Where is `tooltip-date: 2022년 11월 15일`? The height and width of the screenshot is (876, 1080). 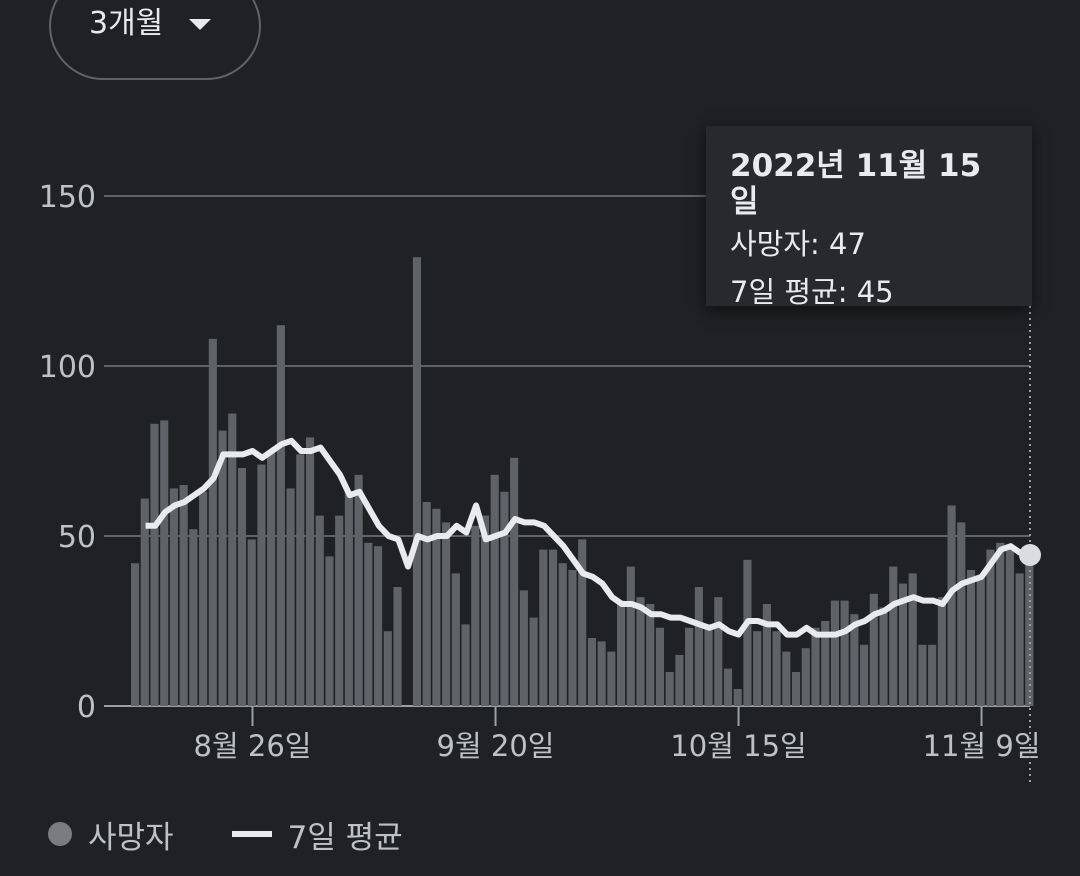 tooltip-date: 2022년 11월 15일 is located at coordinates (856, 184).